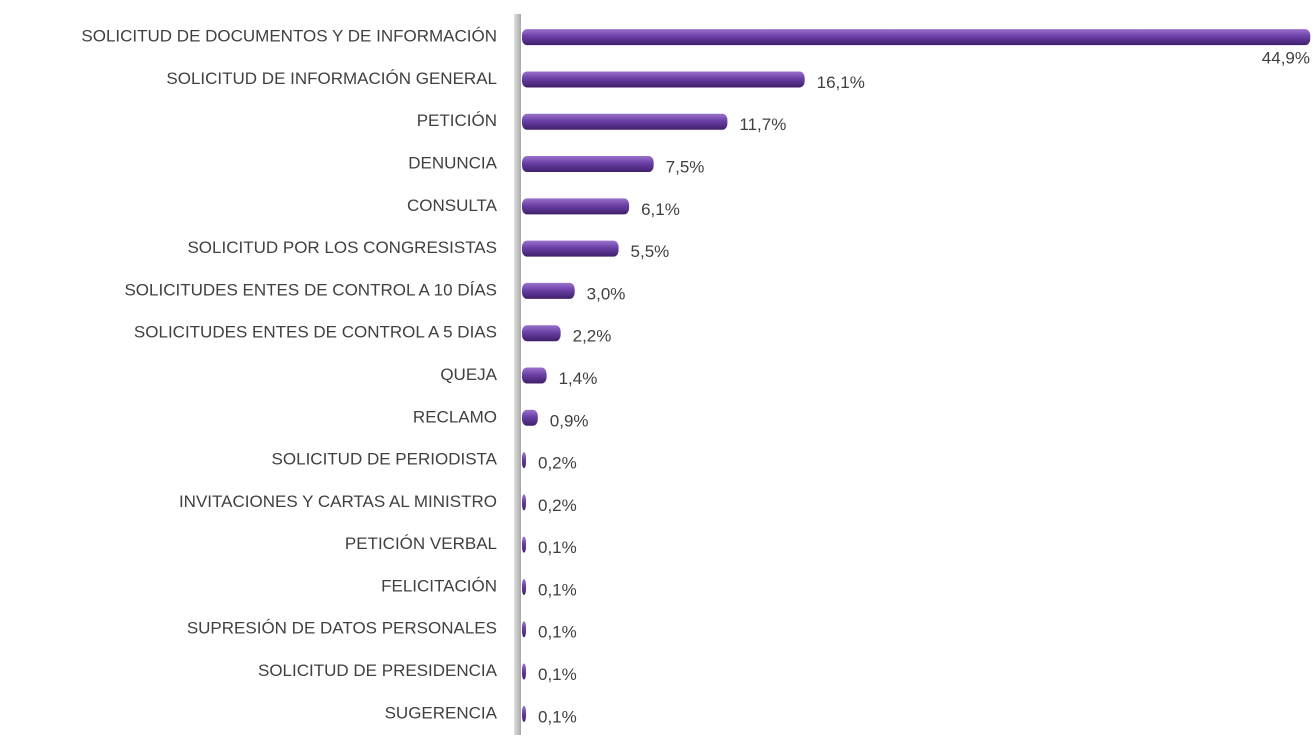 The width and height of the screenshot is (1312, 735). Describe the element at coordinates (385, 459) in the screenshot. I see `category-label: SOLICITUD DE PERIODISTA` at that location.